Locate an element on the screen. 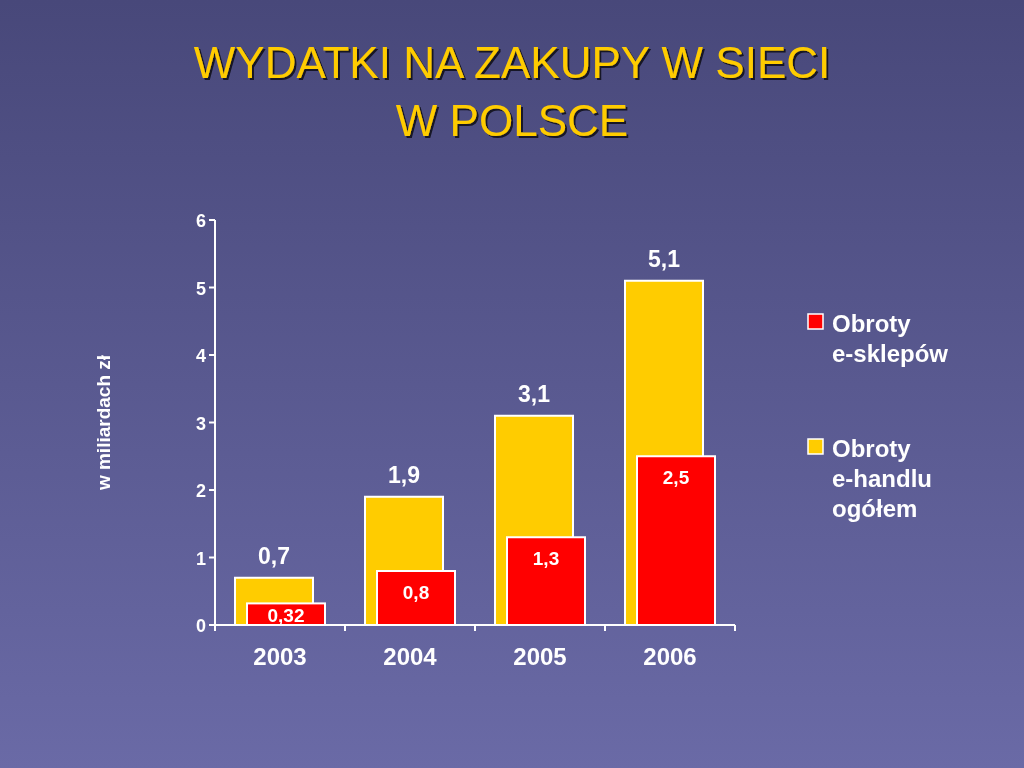 The width and height of the screenshot is (1024, 768). legend-label: Obroty e-sklepów is located at coordinates (890, 338).